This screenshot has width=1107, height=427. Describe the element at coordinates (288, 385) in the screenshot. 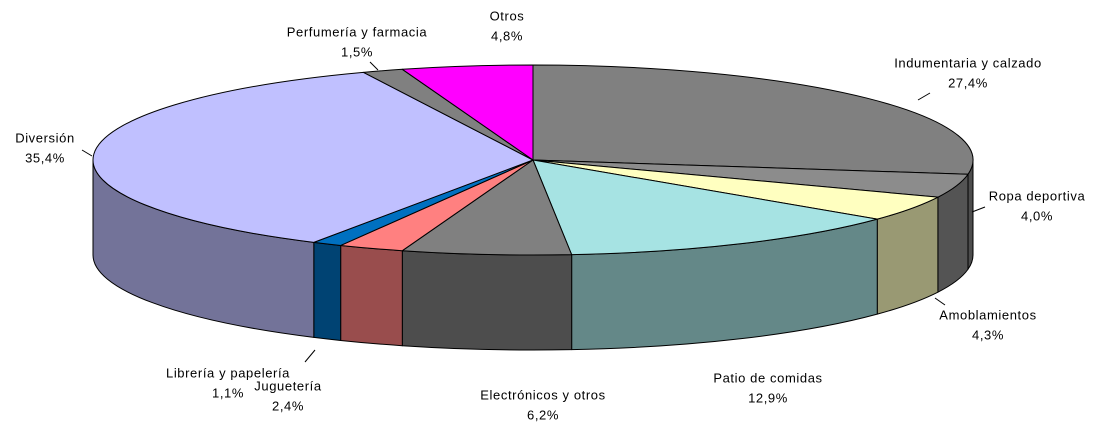

I see `slice-label: Juguetería` at that location.